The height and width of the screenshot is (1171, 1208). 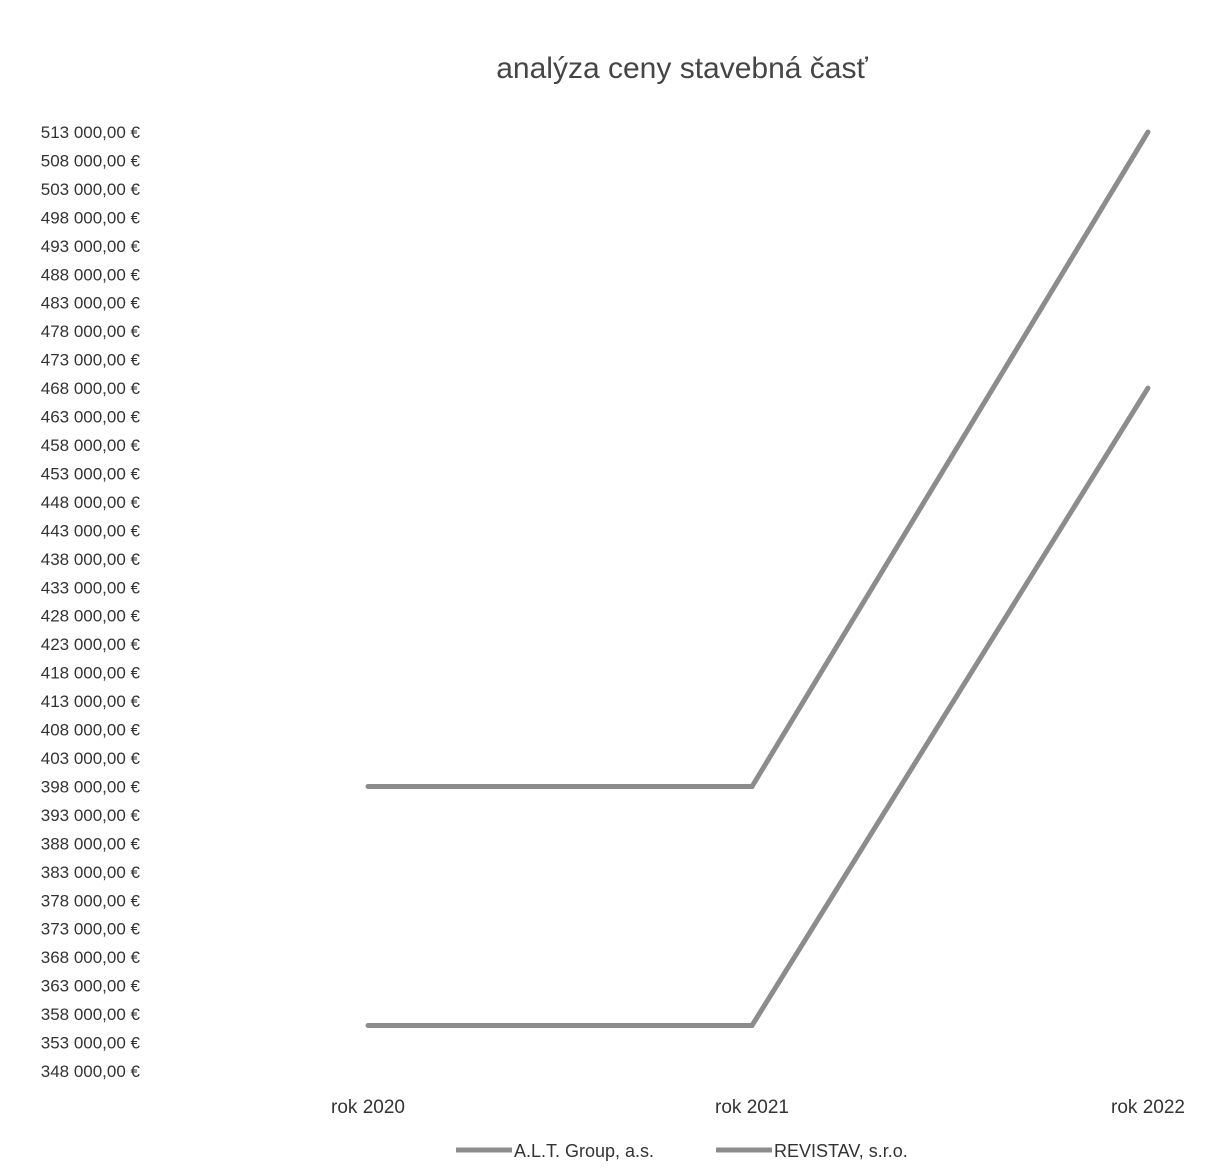 What do you see at coordinates (91, 701) in the screenshot?
I see `y-tick-label: 413 000,00 €` at bounding box center [91, 701].